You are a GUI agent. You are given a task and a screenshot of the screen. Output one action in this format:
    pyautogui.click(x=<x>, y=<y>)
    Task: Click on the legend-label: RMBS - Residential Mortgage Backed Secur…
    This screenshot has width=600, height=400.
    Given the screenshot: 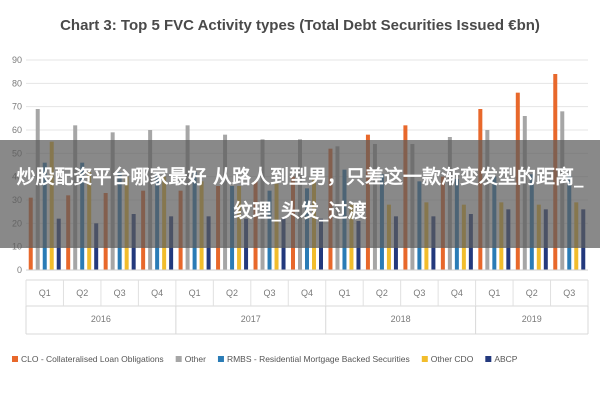 What is the action you would take?
    pyautogui.click(x=318, y=359)
    